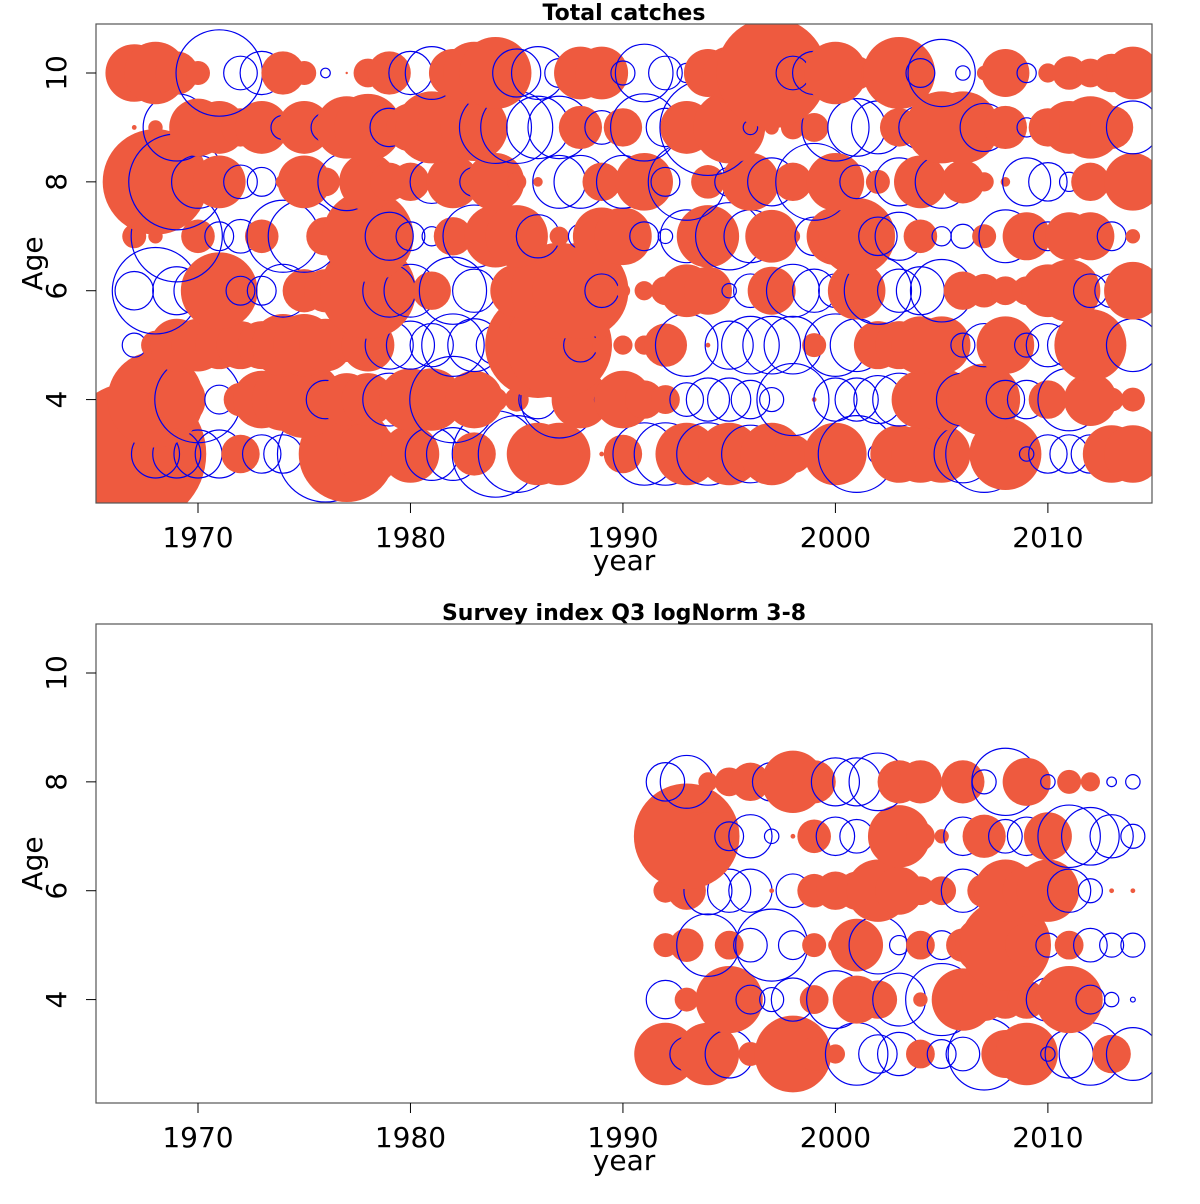  I want to click on bubble-positive-4-1981, so click(431, 399).